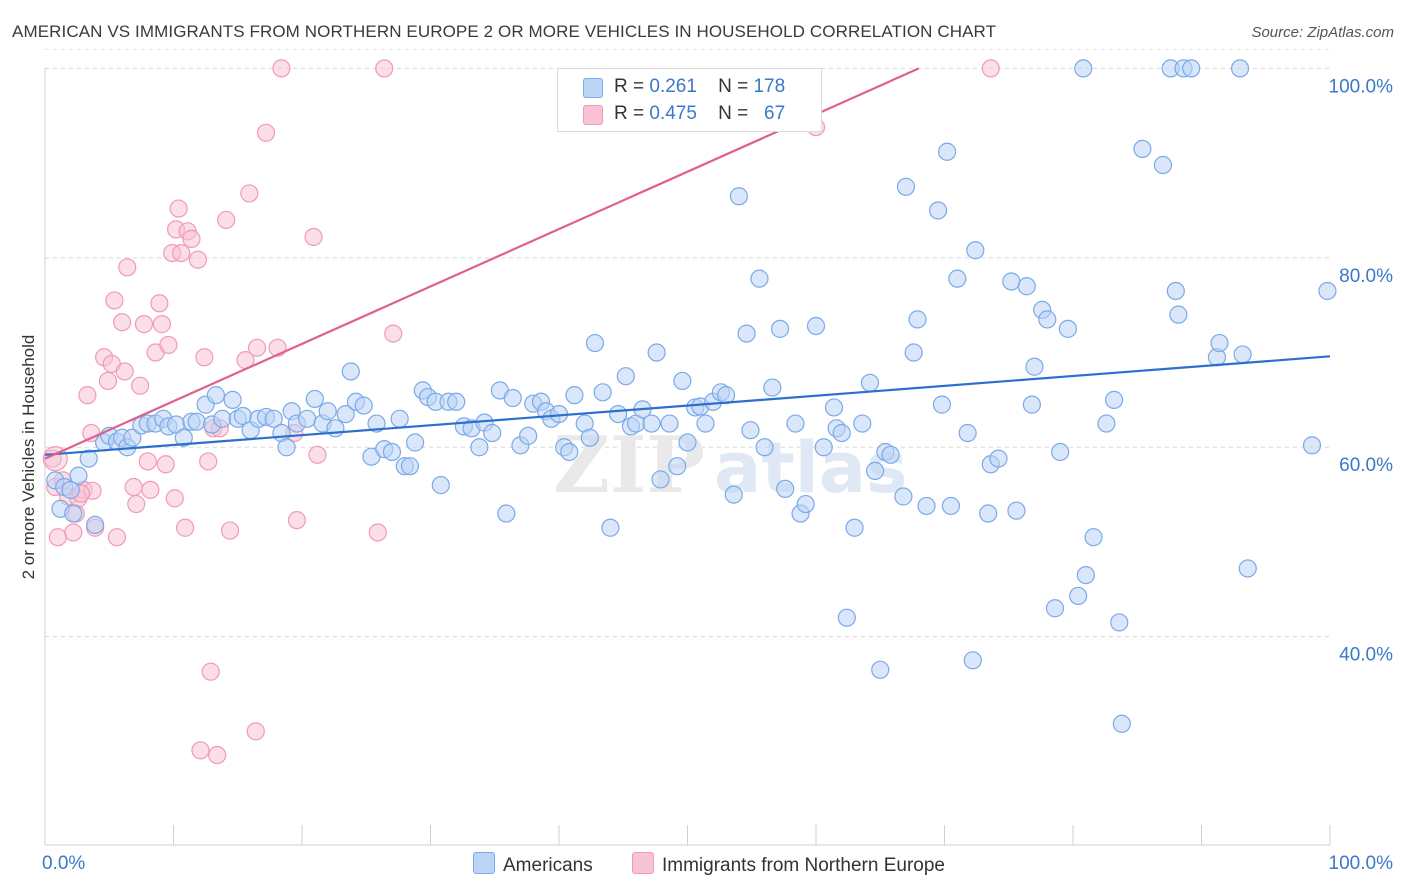 This screenshot has width=1406, height=892. I want to click on chart-source: Source: ZipAtlas.com, so click(1322, 32).